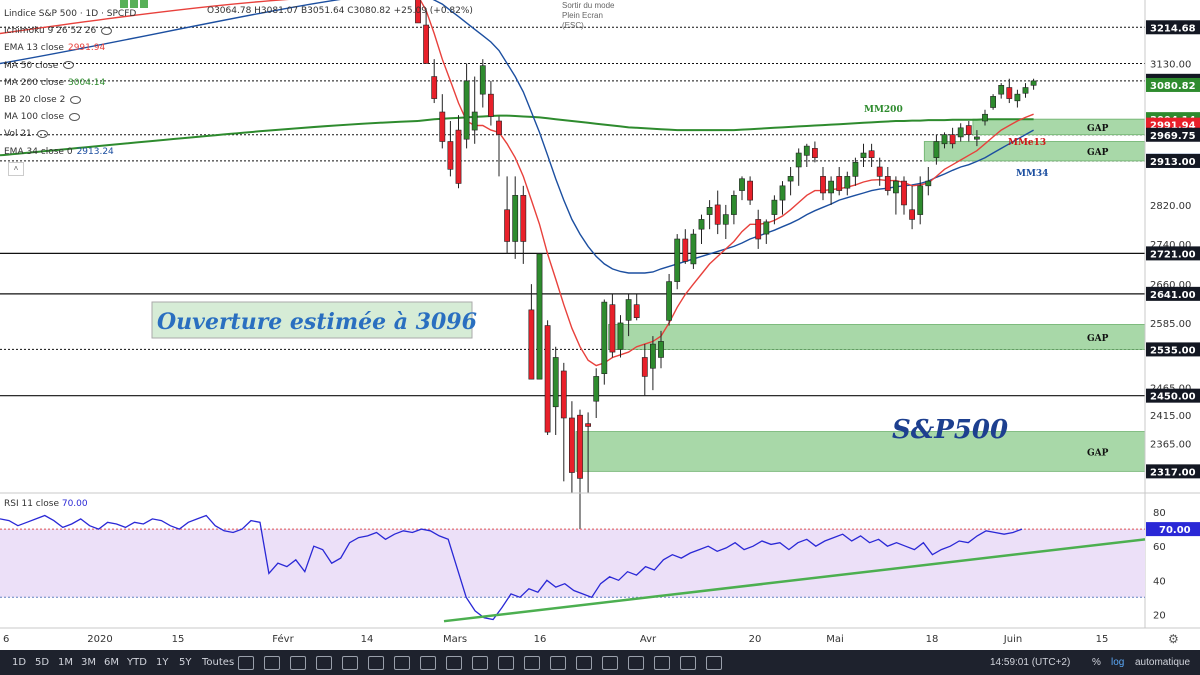 Image resolution: width=1200 pixels, height=675 pixels. I want to click on top-buttons, so click(135, 5).